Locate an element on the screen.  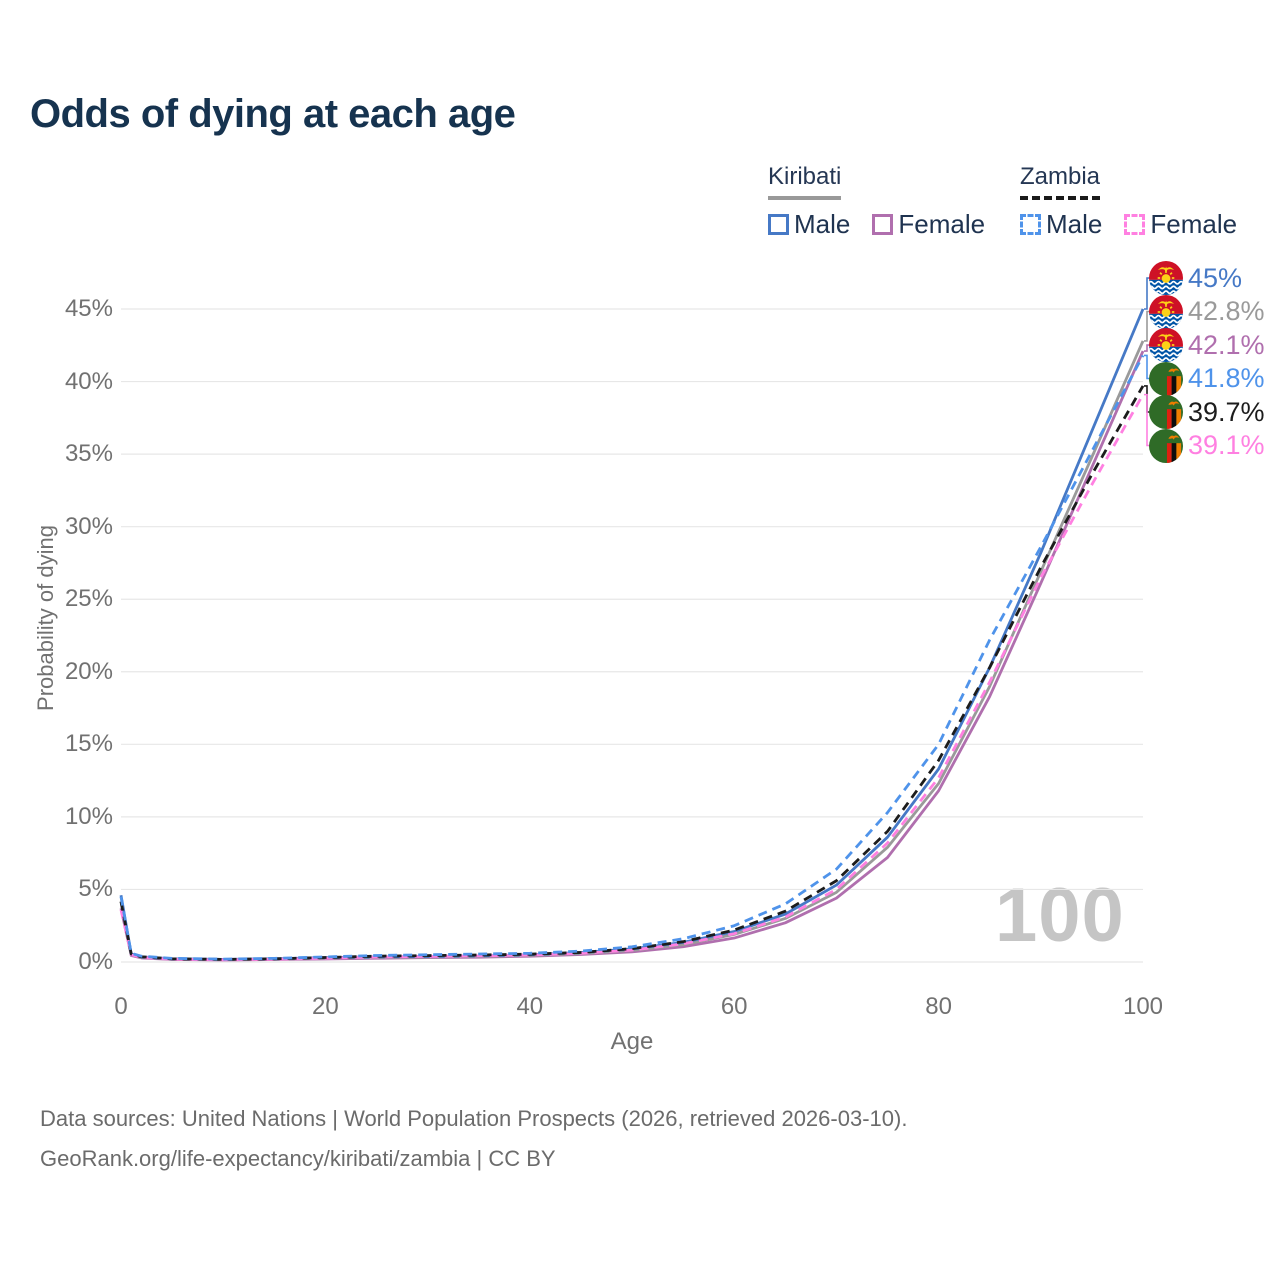
x-tick-label: 100 is located at coordinates (1143, 1006).